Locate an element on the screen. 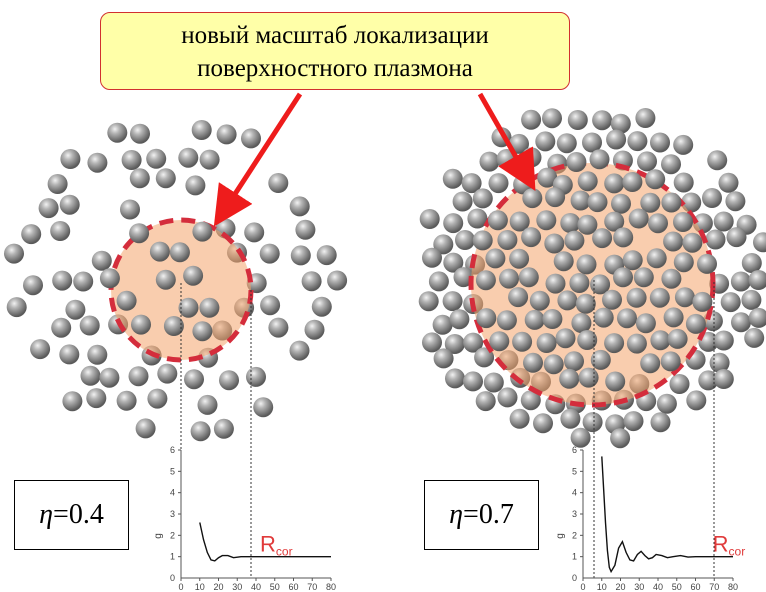 The width and height of the screenshot is (766, 592). rcor-label: Rcor is located at coordinates (276, 545).